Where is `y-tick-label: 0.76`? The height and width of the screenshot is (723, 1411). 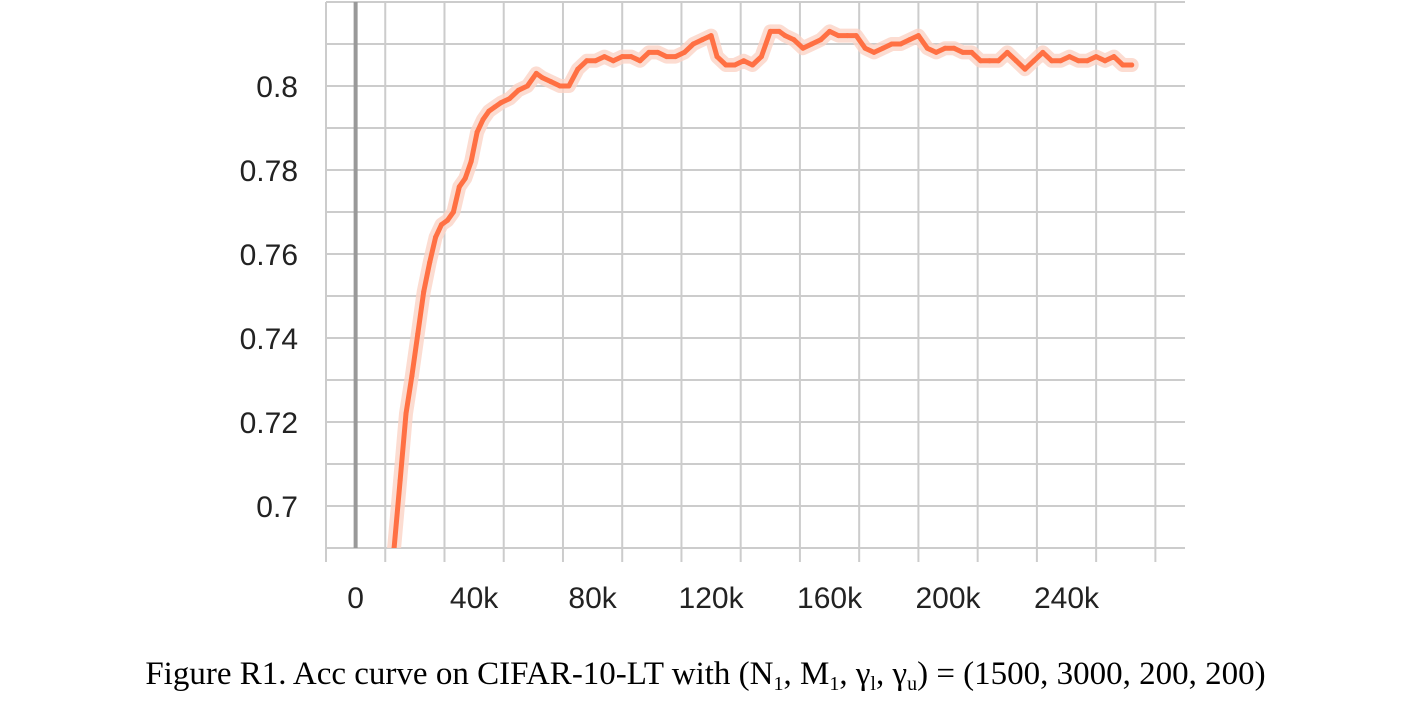 y-tick-label: 0.76 is located at coordinates (269, 255).